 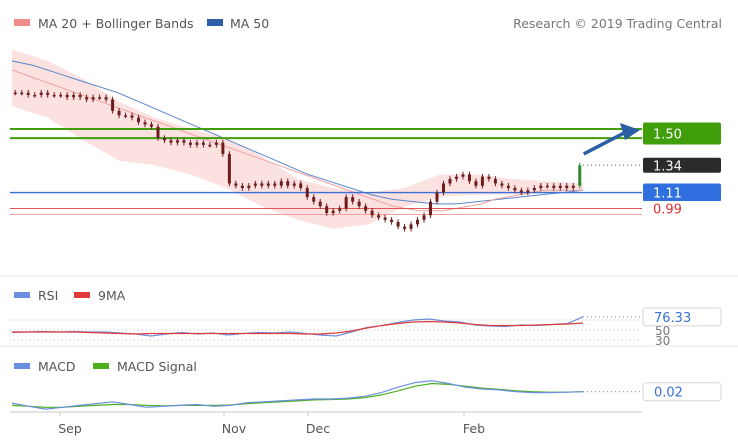 I want to click on legend-swatch-macd-signal, so click(x=101, y=366).